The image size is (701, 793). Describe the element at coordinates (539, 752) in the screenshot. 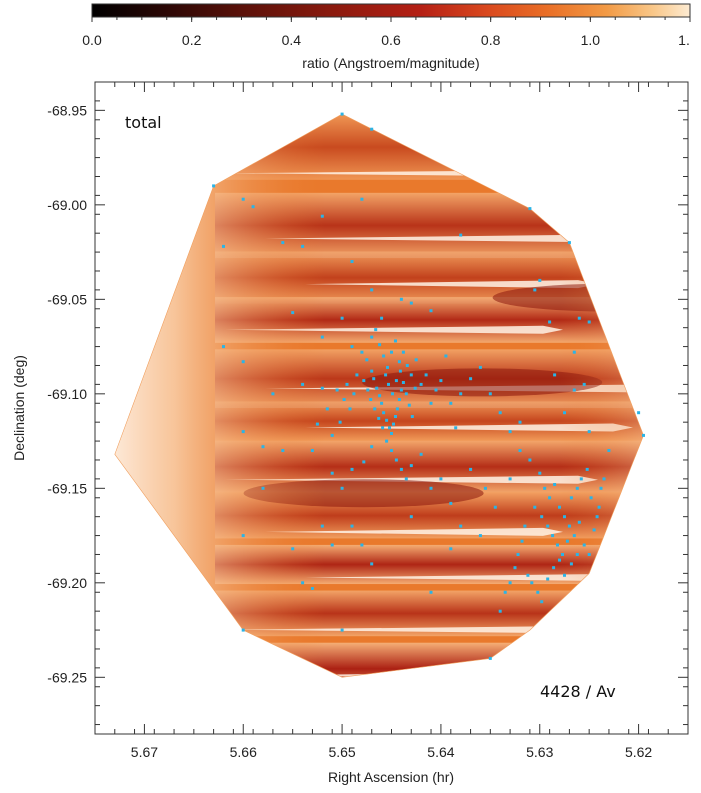

I see `x-tick-label: 5.63` at that location.